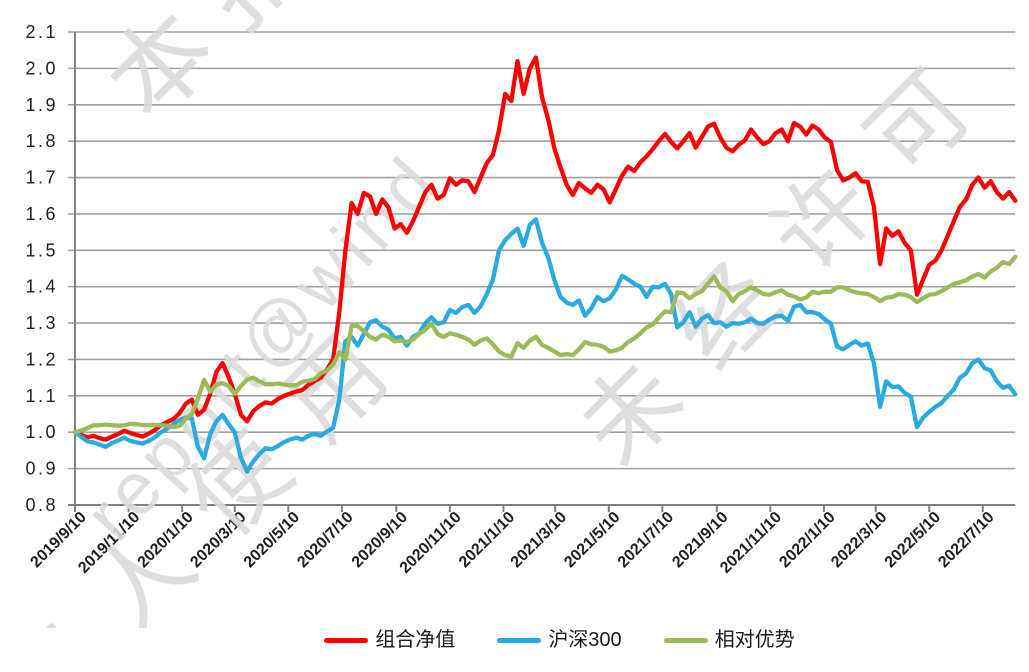  I want to click on legend-swatch-csi300-line, so click(519, 640).